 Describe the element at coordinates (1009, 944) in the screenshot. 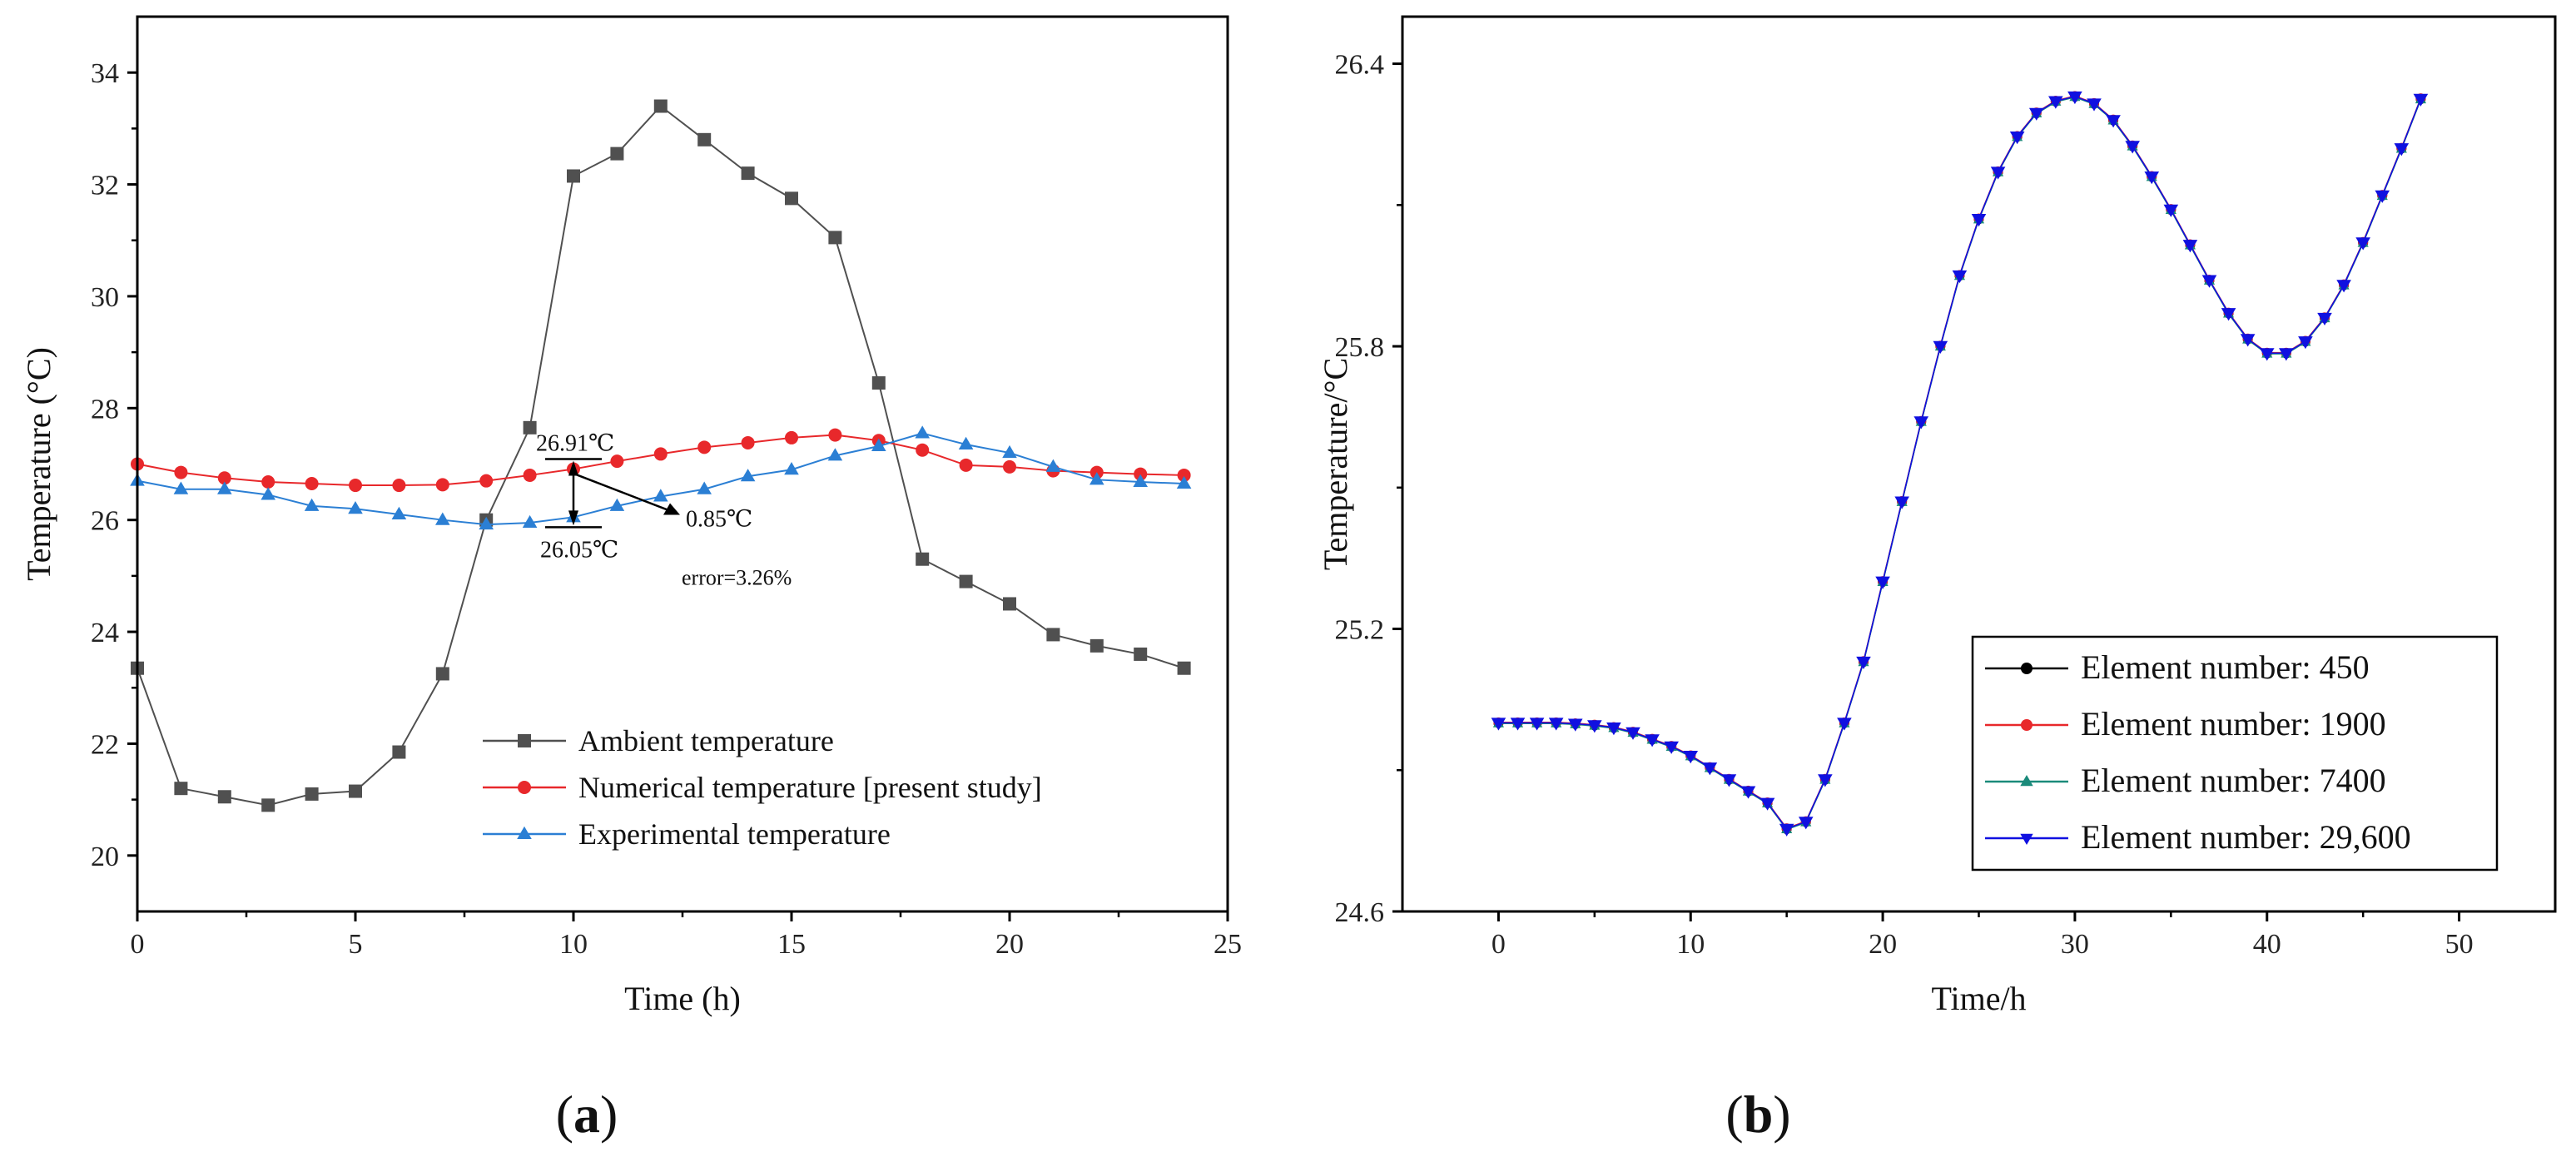

I see `x-tick-label: 20` at that location.